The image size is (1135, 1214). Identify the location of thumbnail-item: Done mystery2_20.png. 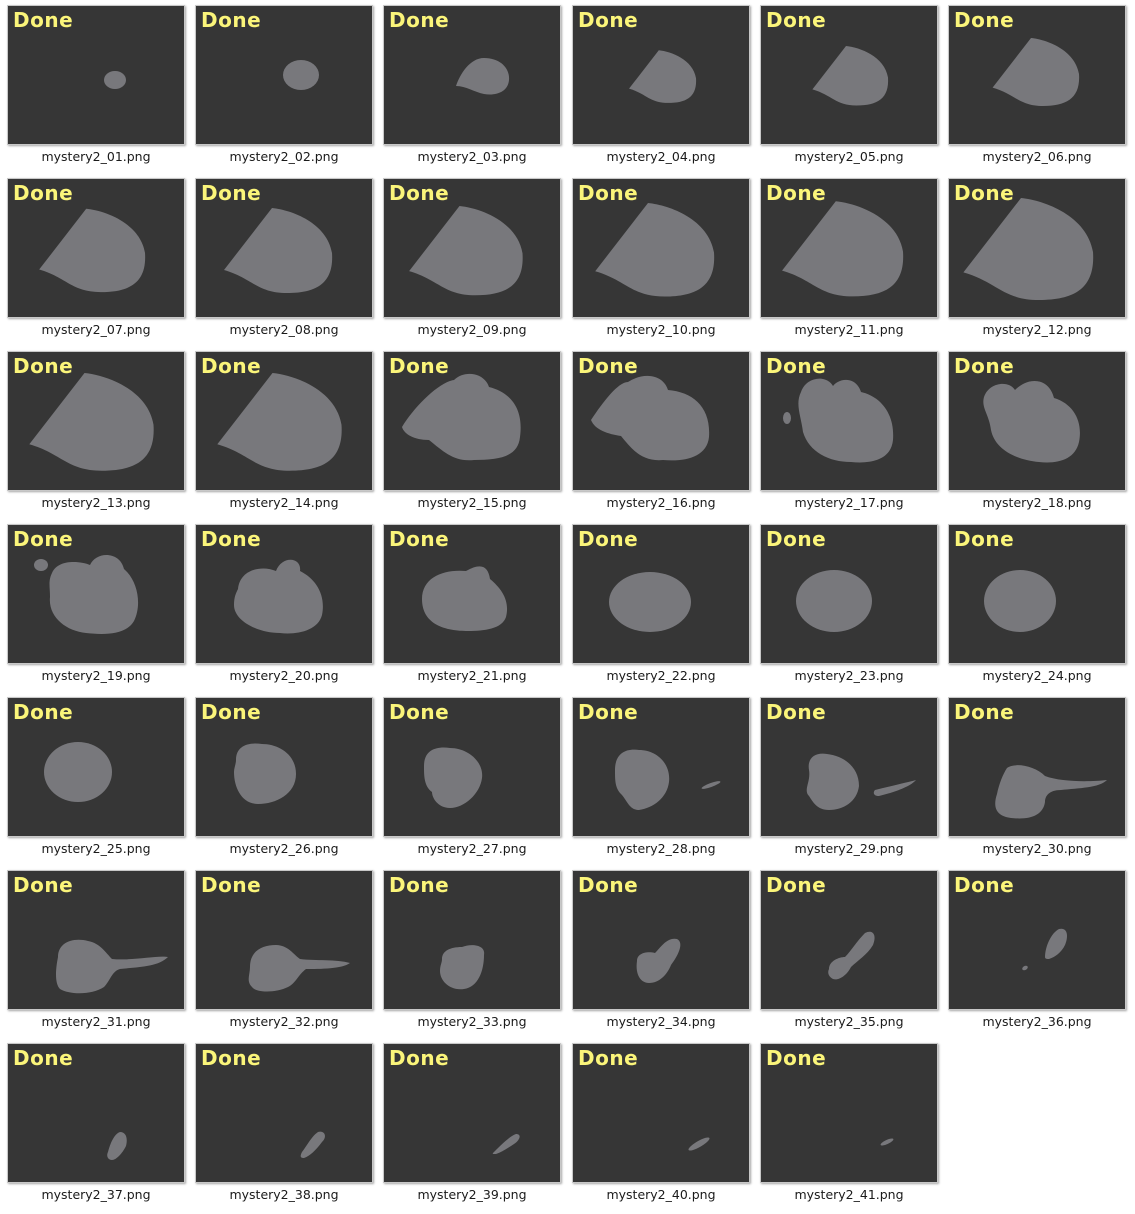
(284, 606).